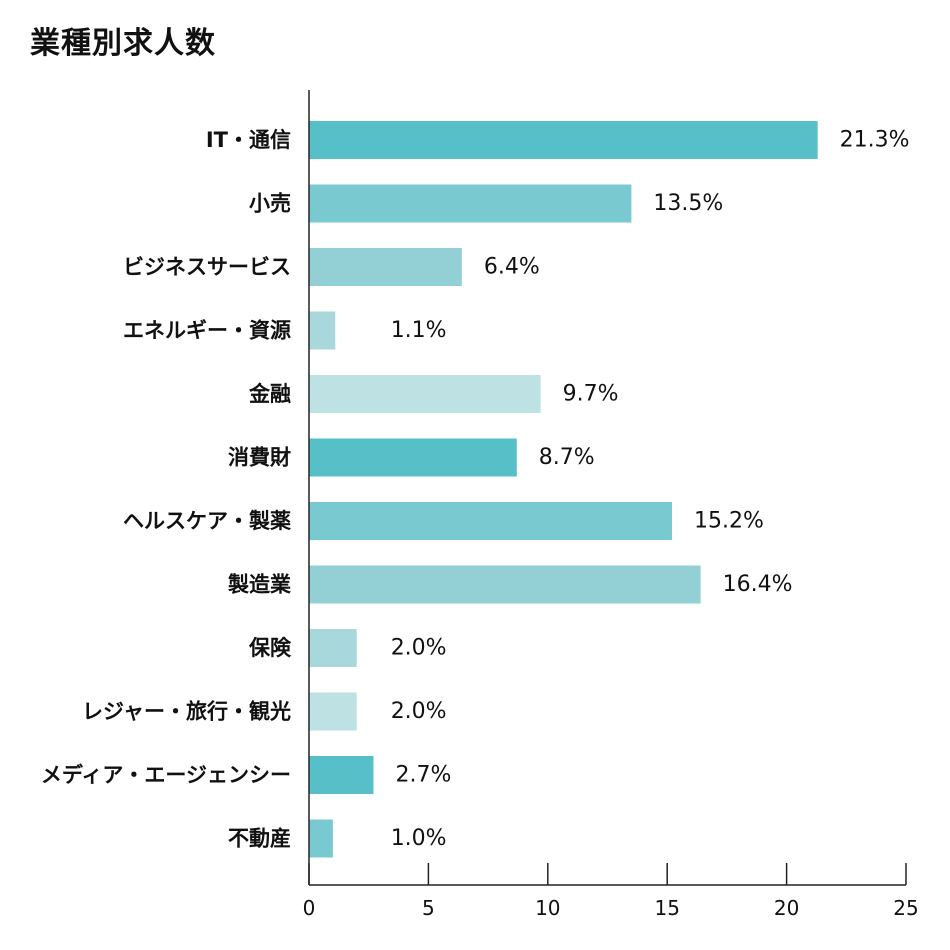 The image size is (950, 950). What do you see at coordinates (259, 458) in the screenshot?
I see `category-label: 消費財` at bounding box center [259, 458].